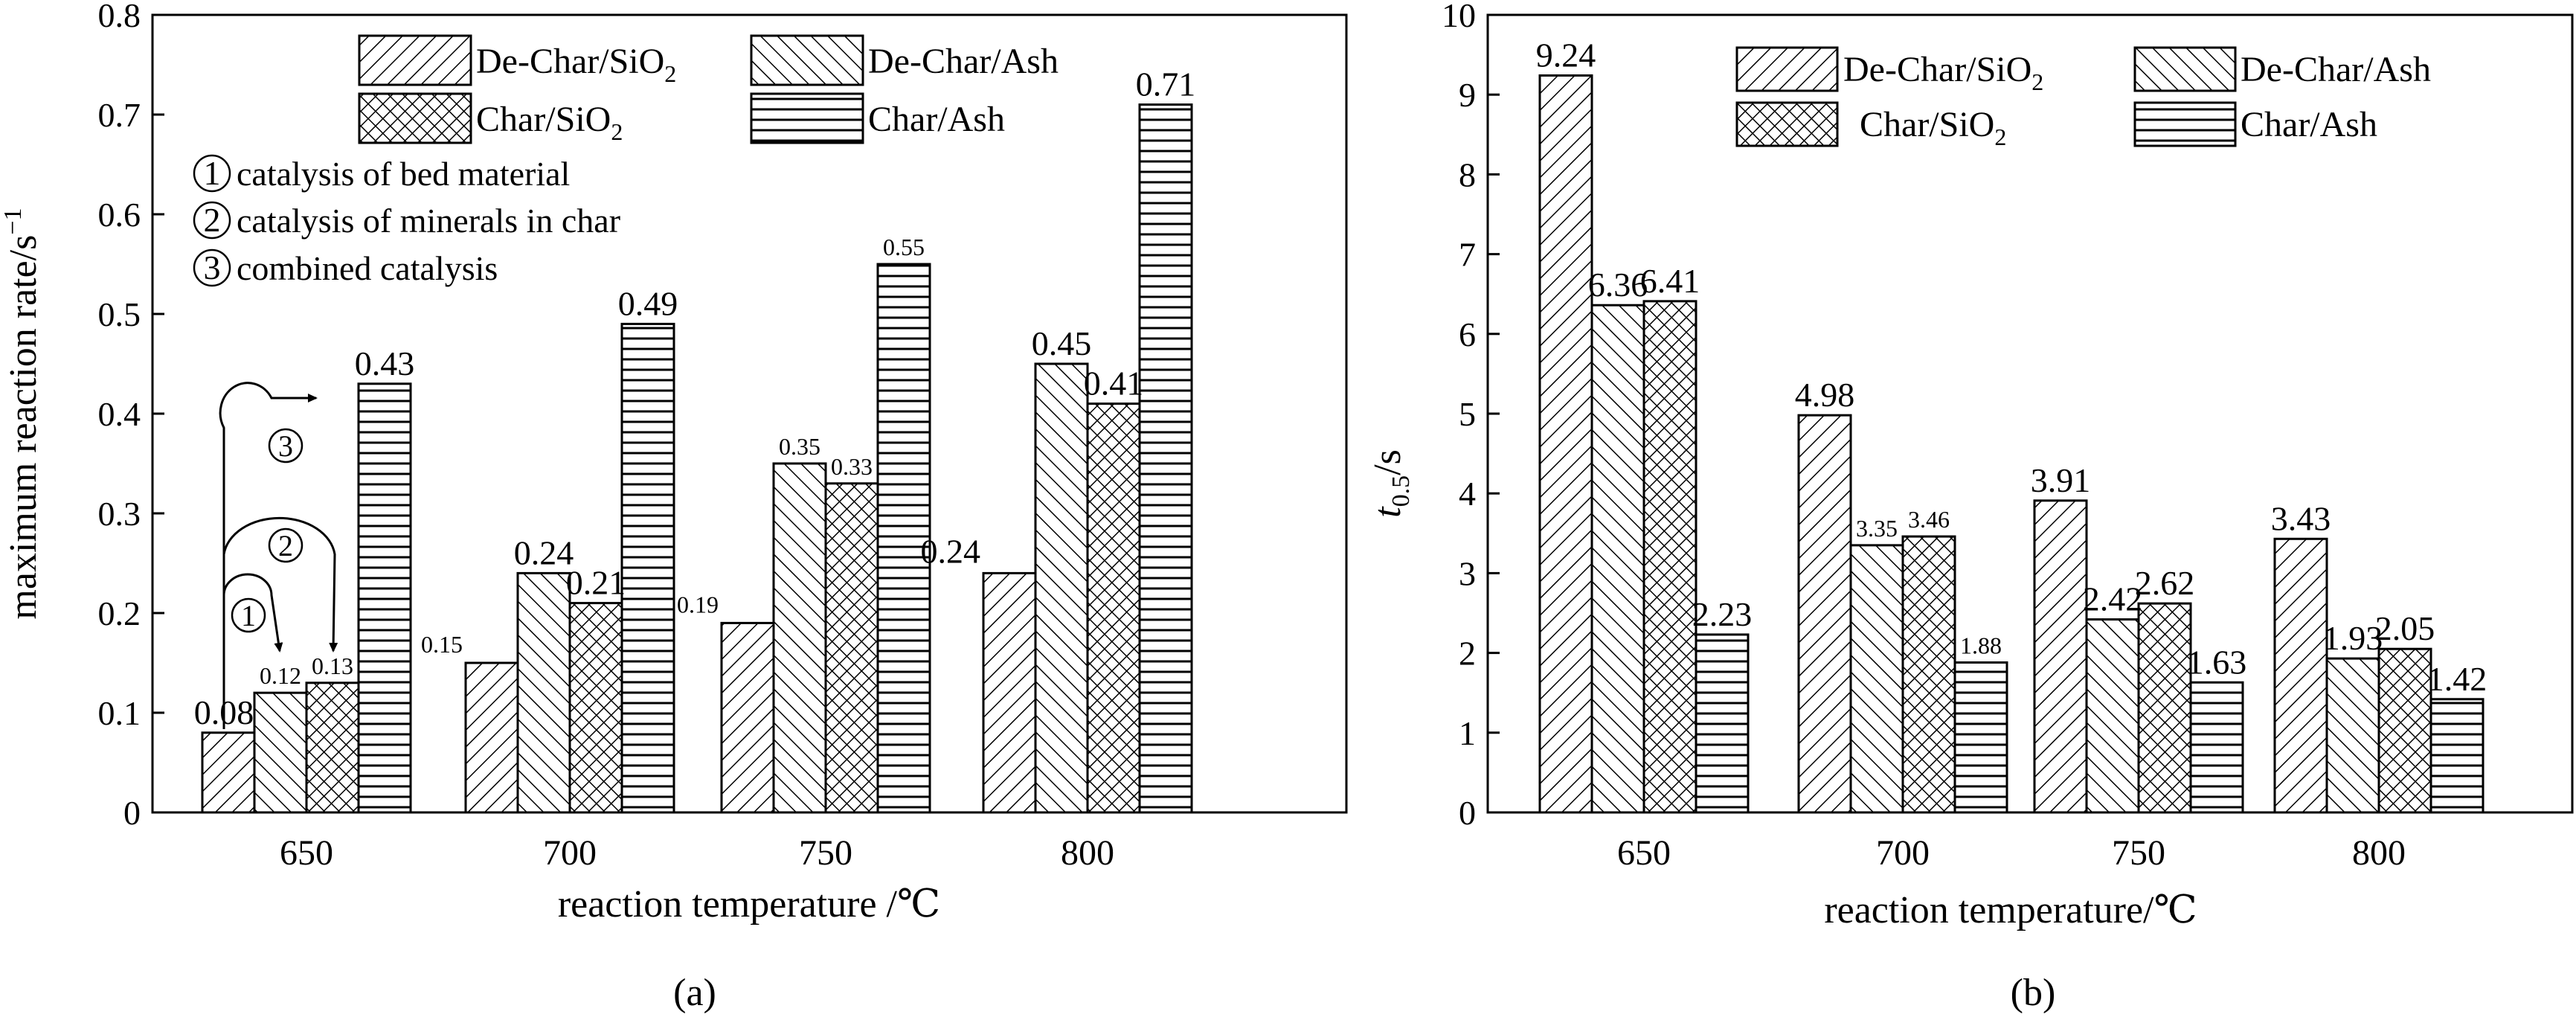 Image resolution: width=2576 pixels, height=1020 pixels. Describe the element at coordinates (119, 713) in the screenshot. I see `y-tick-label-a: 0.1` at that location.